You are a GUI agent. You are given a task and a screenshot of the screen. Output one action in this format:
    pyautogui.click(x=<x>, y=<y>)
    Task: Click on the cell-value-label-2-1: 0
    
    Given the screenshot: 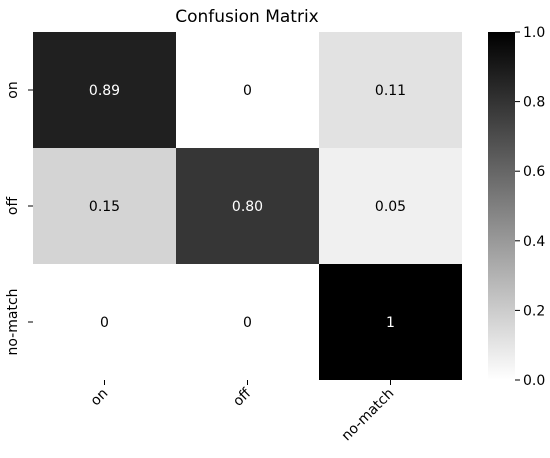 What is the action you would take?
    pyautogui.click(x=247, y=323)
    